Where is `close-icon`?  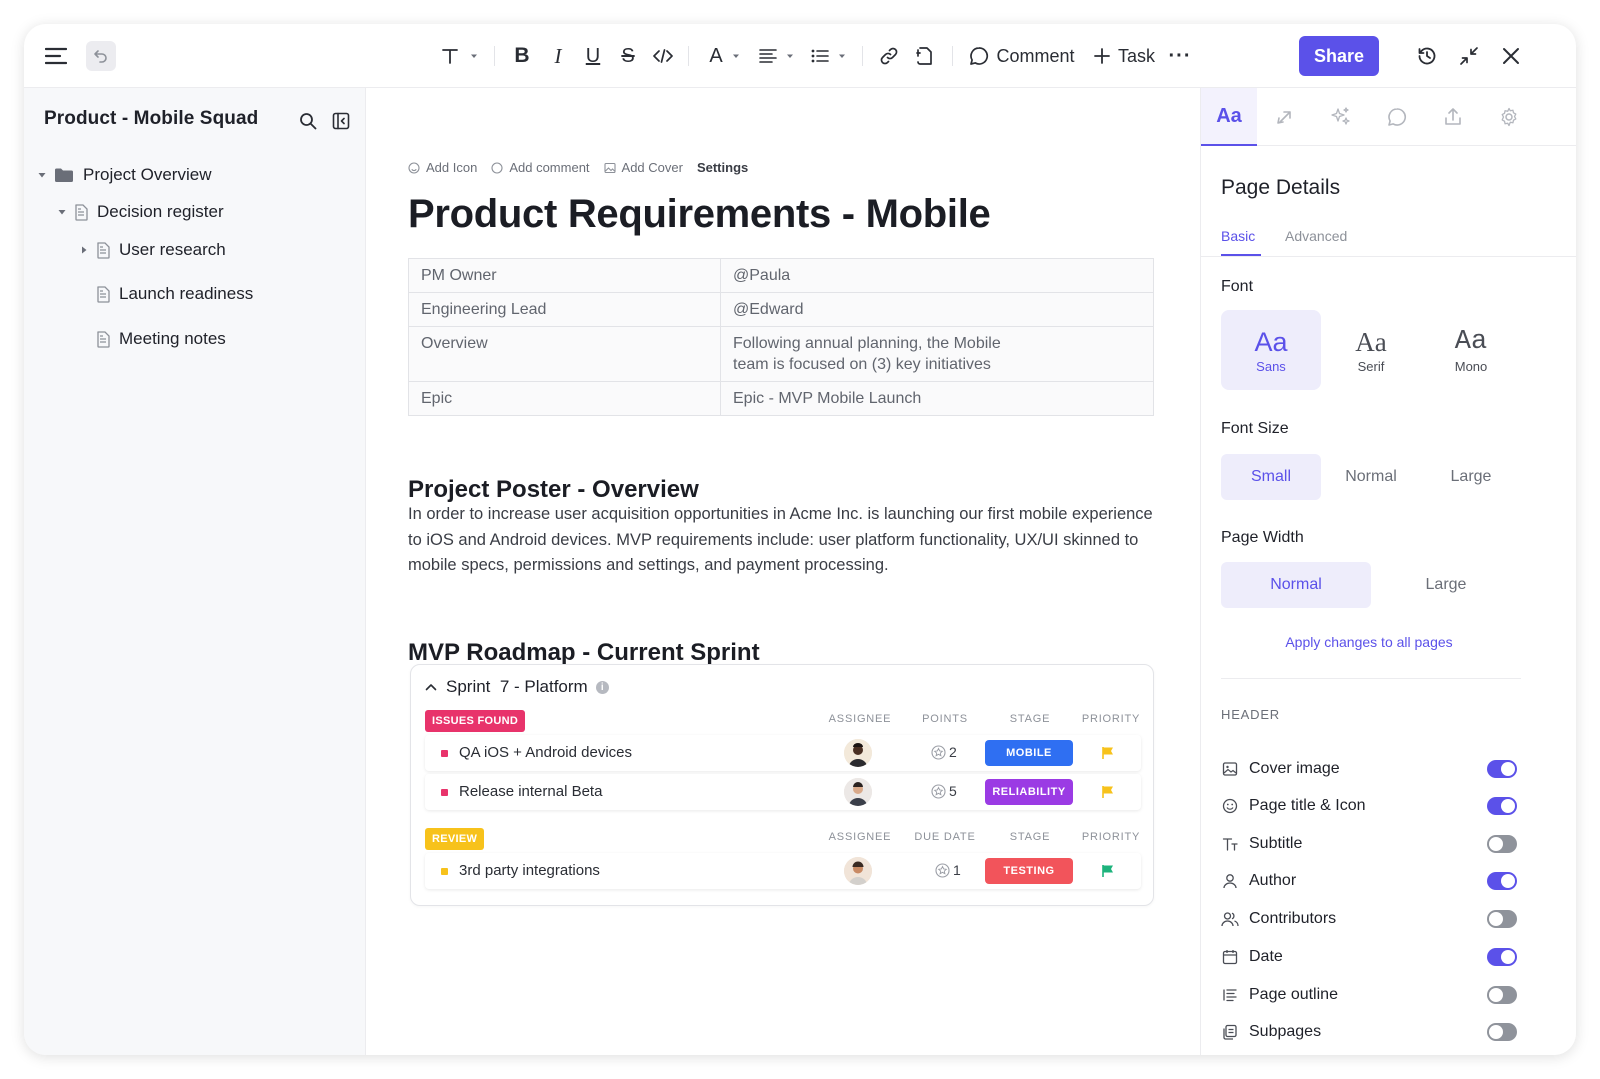
close-icon is located at coordinates (1511, 56).